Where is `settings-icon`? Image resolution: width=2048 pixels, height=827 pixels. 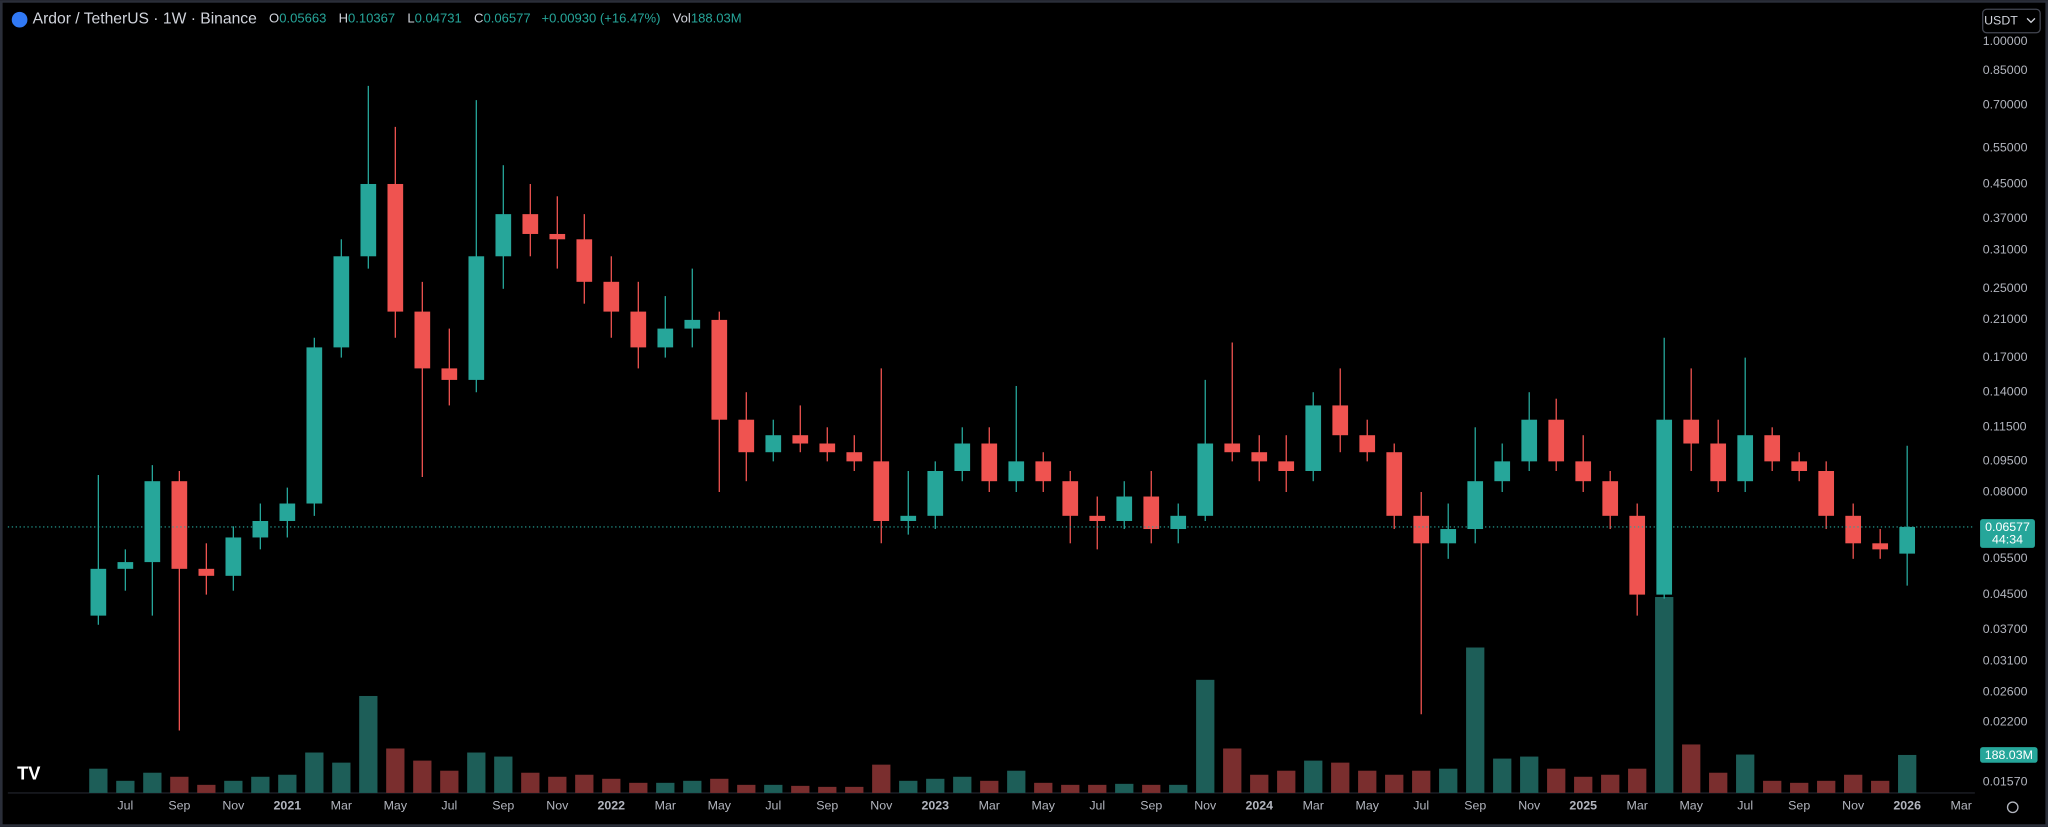
settings-icon is located at coordinates (2012, 807).